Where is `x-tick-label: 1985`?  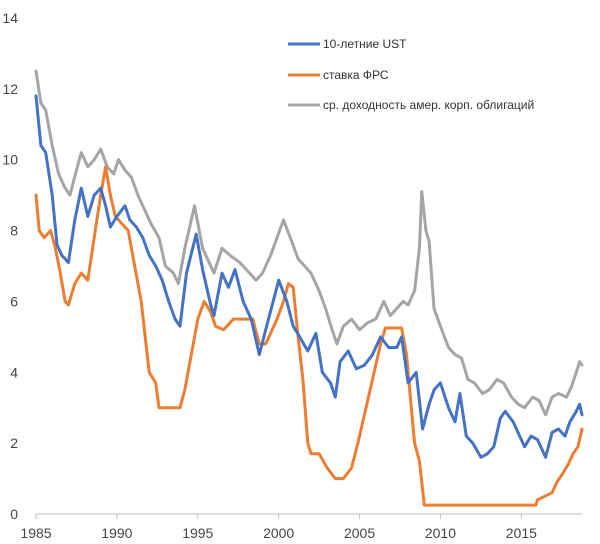
x-tick-label: 1985 is located at coordinates (35, 533).